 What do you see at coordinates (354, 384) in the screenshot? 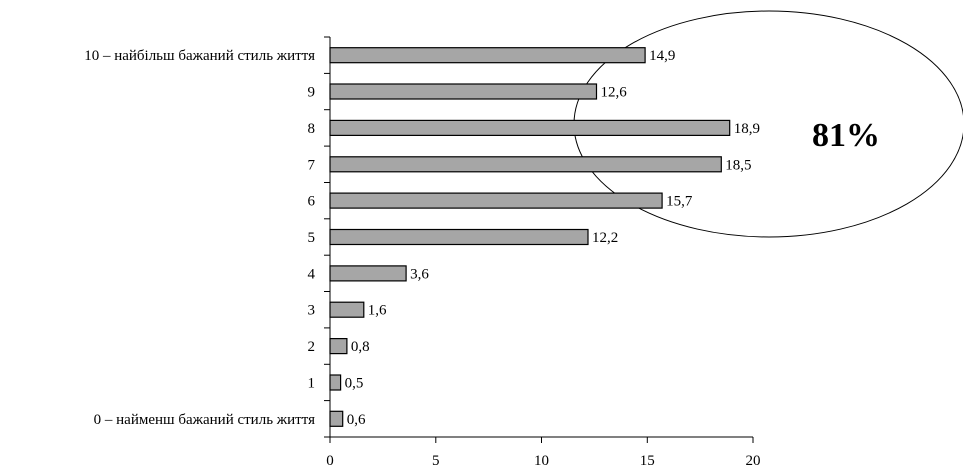
I see `value-label-9: 0,5` at bounding box center [354, 384].